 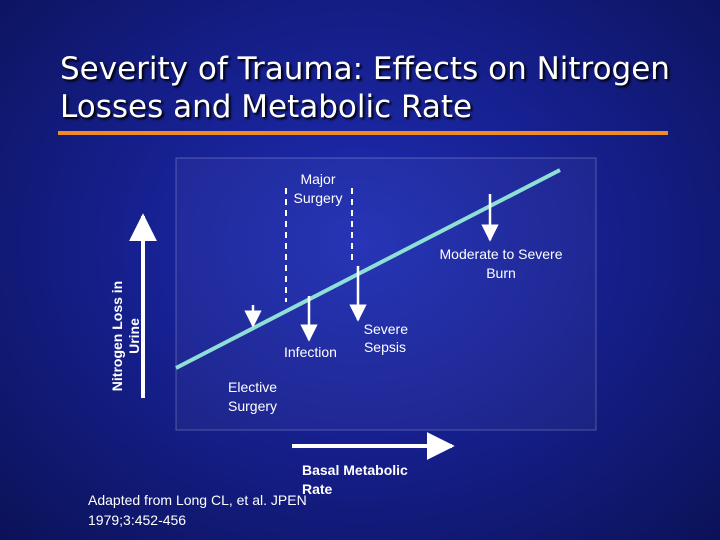 What do you see at coordinates (117, 336) in the screenshot?
I see `y-axis-label-line-1: Nitrogen Loss in` at bounding box center [117, 336].